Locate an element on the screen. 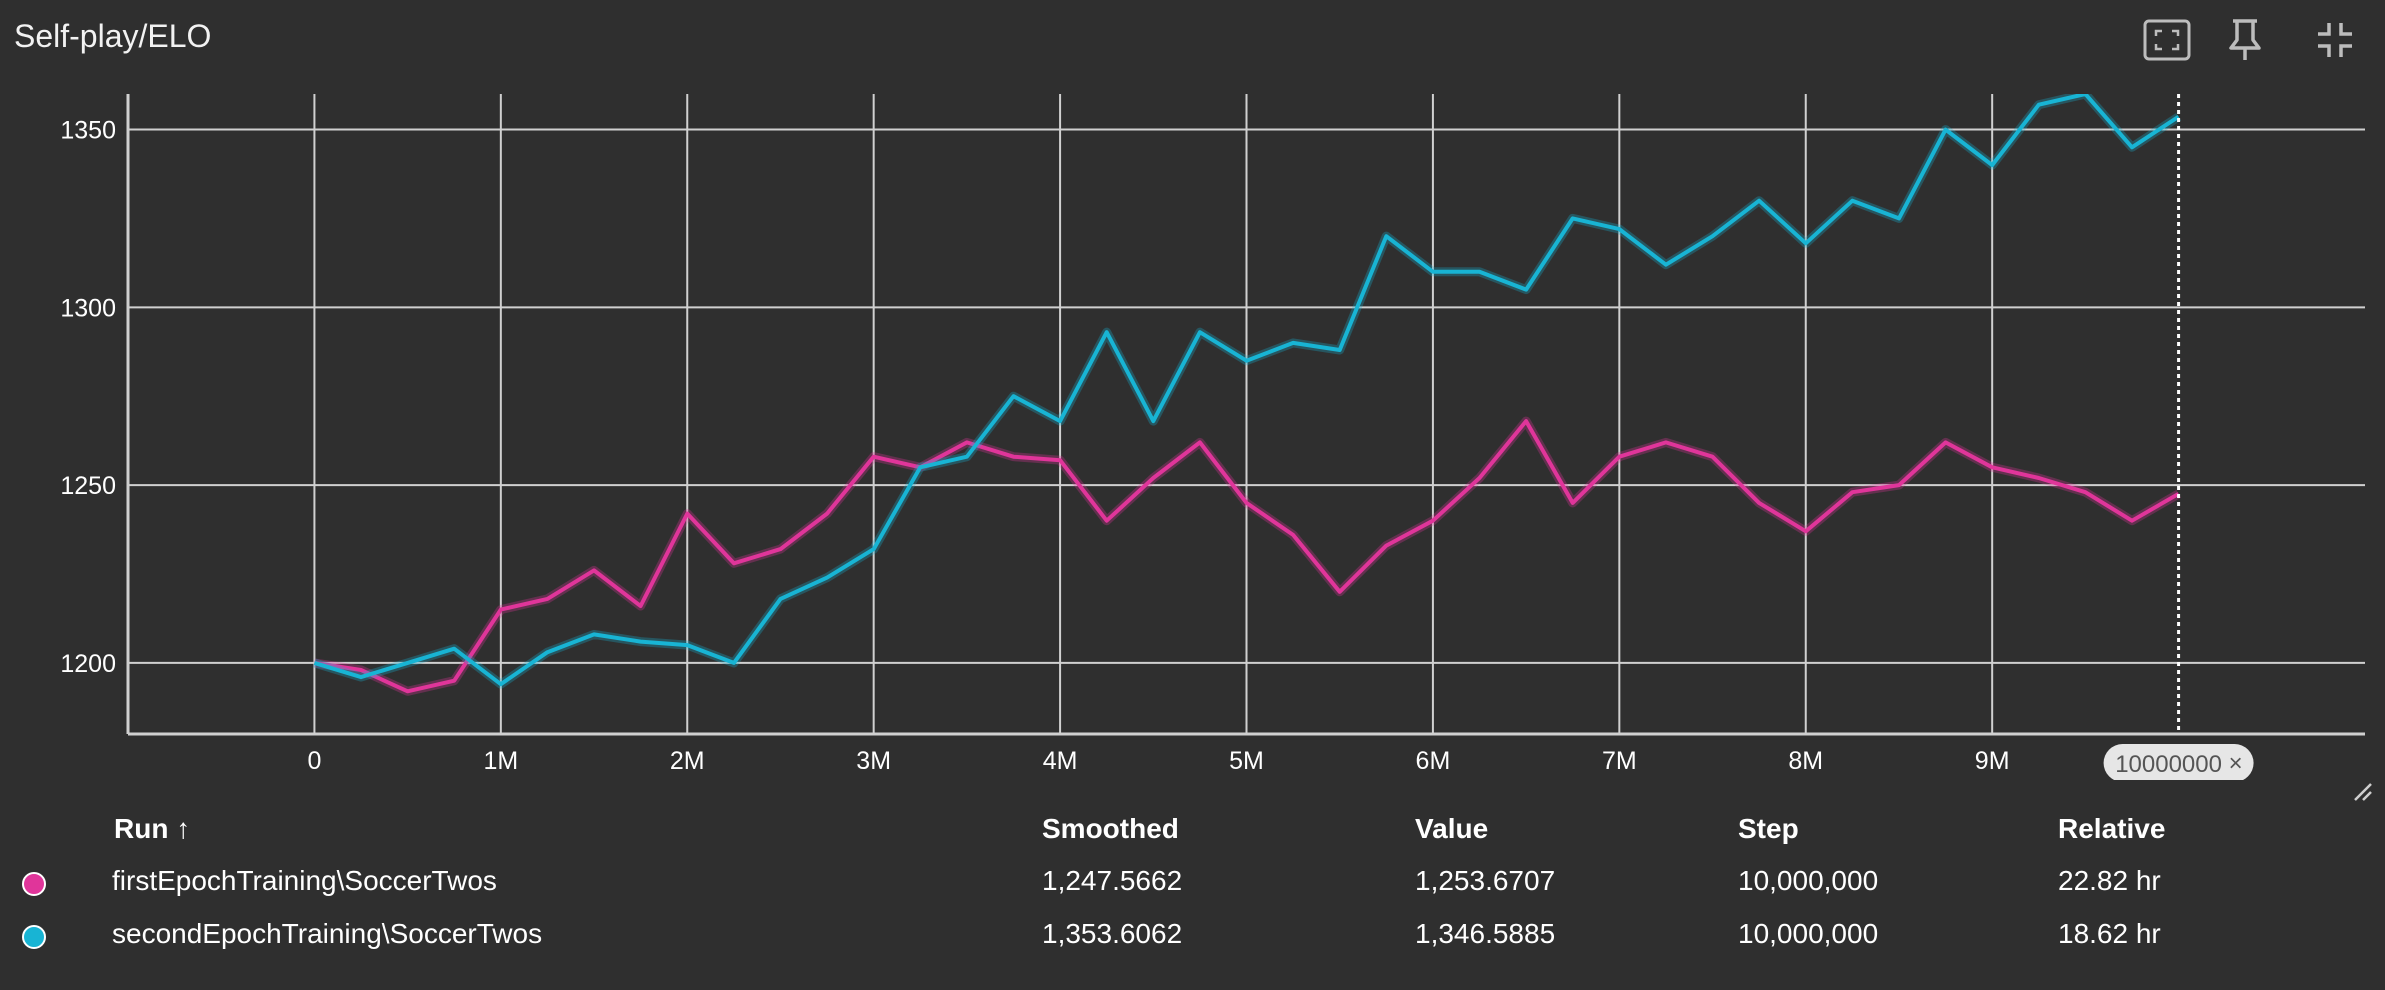 The image size is (2385, 990). y-tick-label: 1250 is located at coordinates (88, 486).